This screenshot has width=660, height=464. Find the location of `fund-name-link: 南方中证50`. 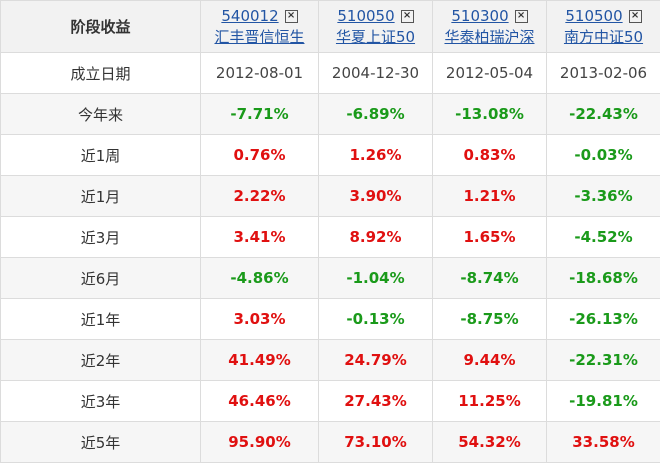

fund-name-link: 南方中证50 is located at coordinates (603, 37).